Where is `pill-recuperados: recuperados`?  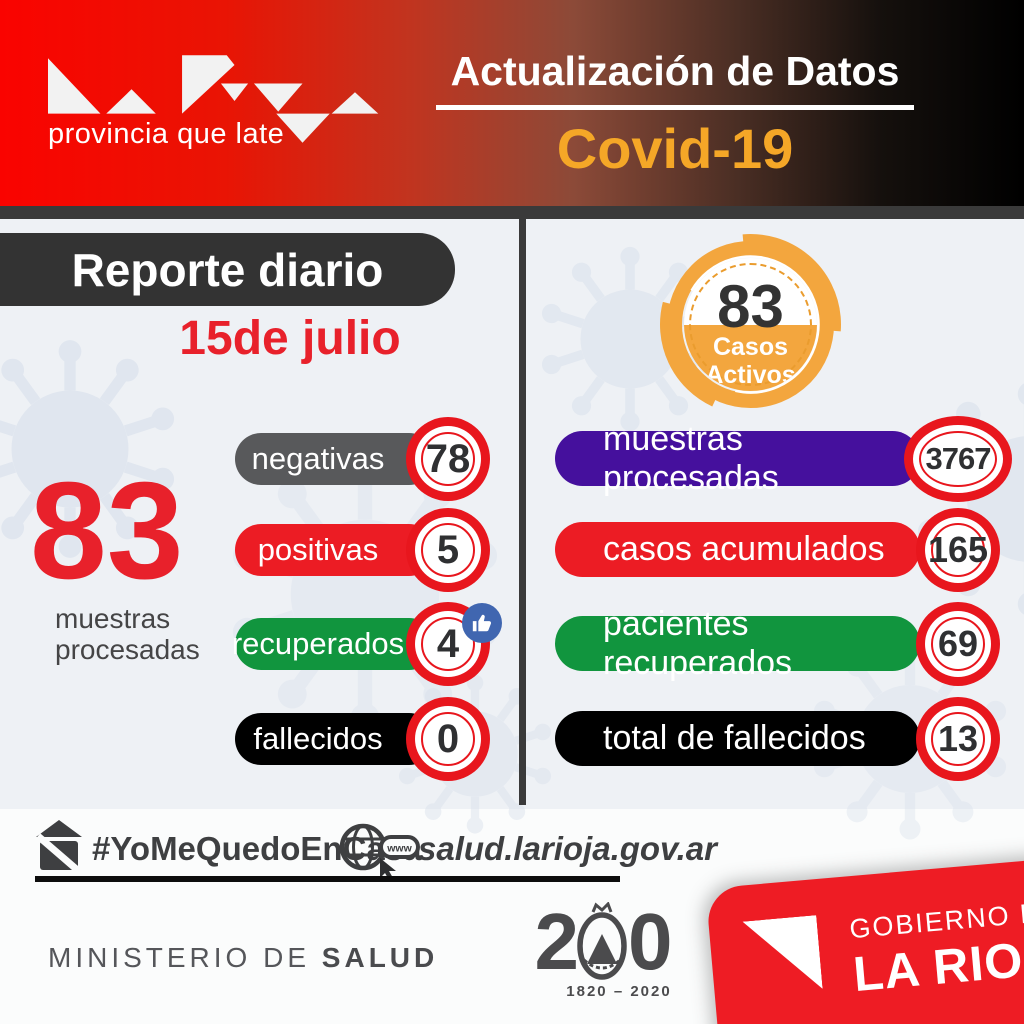
pill-recuperados: recuperados is located at coordinates (333, 644).